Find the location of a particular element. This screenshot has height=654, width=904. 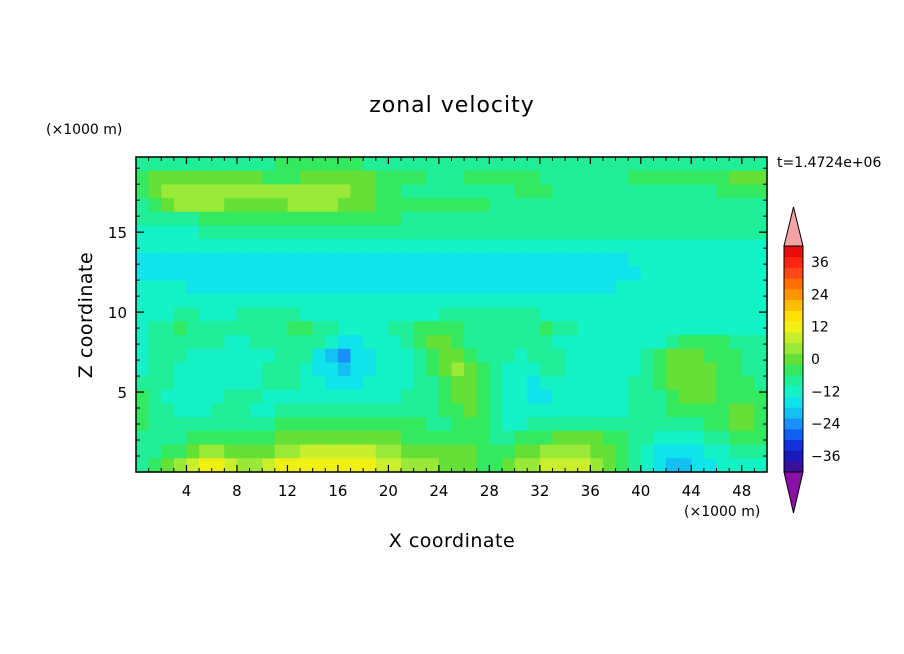

colorbar-tick-label: 12 is located at coordinates (820, 328).